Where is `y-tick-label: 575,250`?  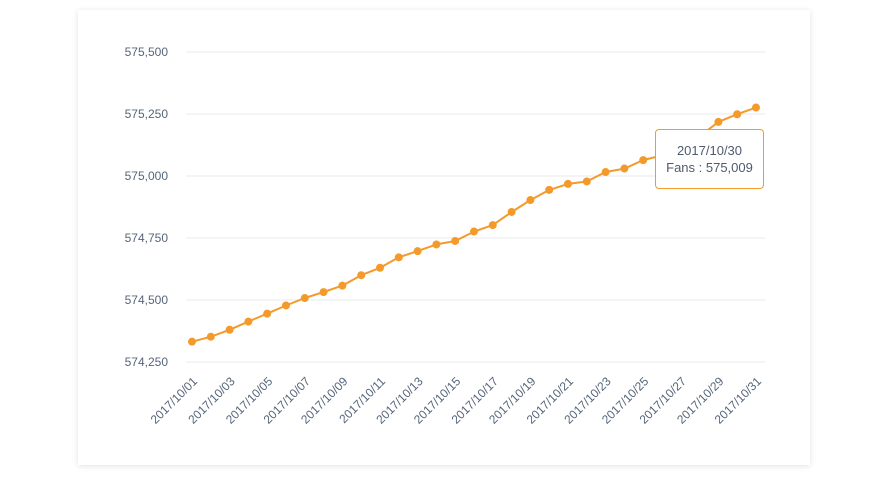 y-tick-label: 575,250 is located at coordinates (147, 114).